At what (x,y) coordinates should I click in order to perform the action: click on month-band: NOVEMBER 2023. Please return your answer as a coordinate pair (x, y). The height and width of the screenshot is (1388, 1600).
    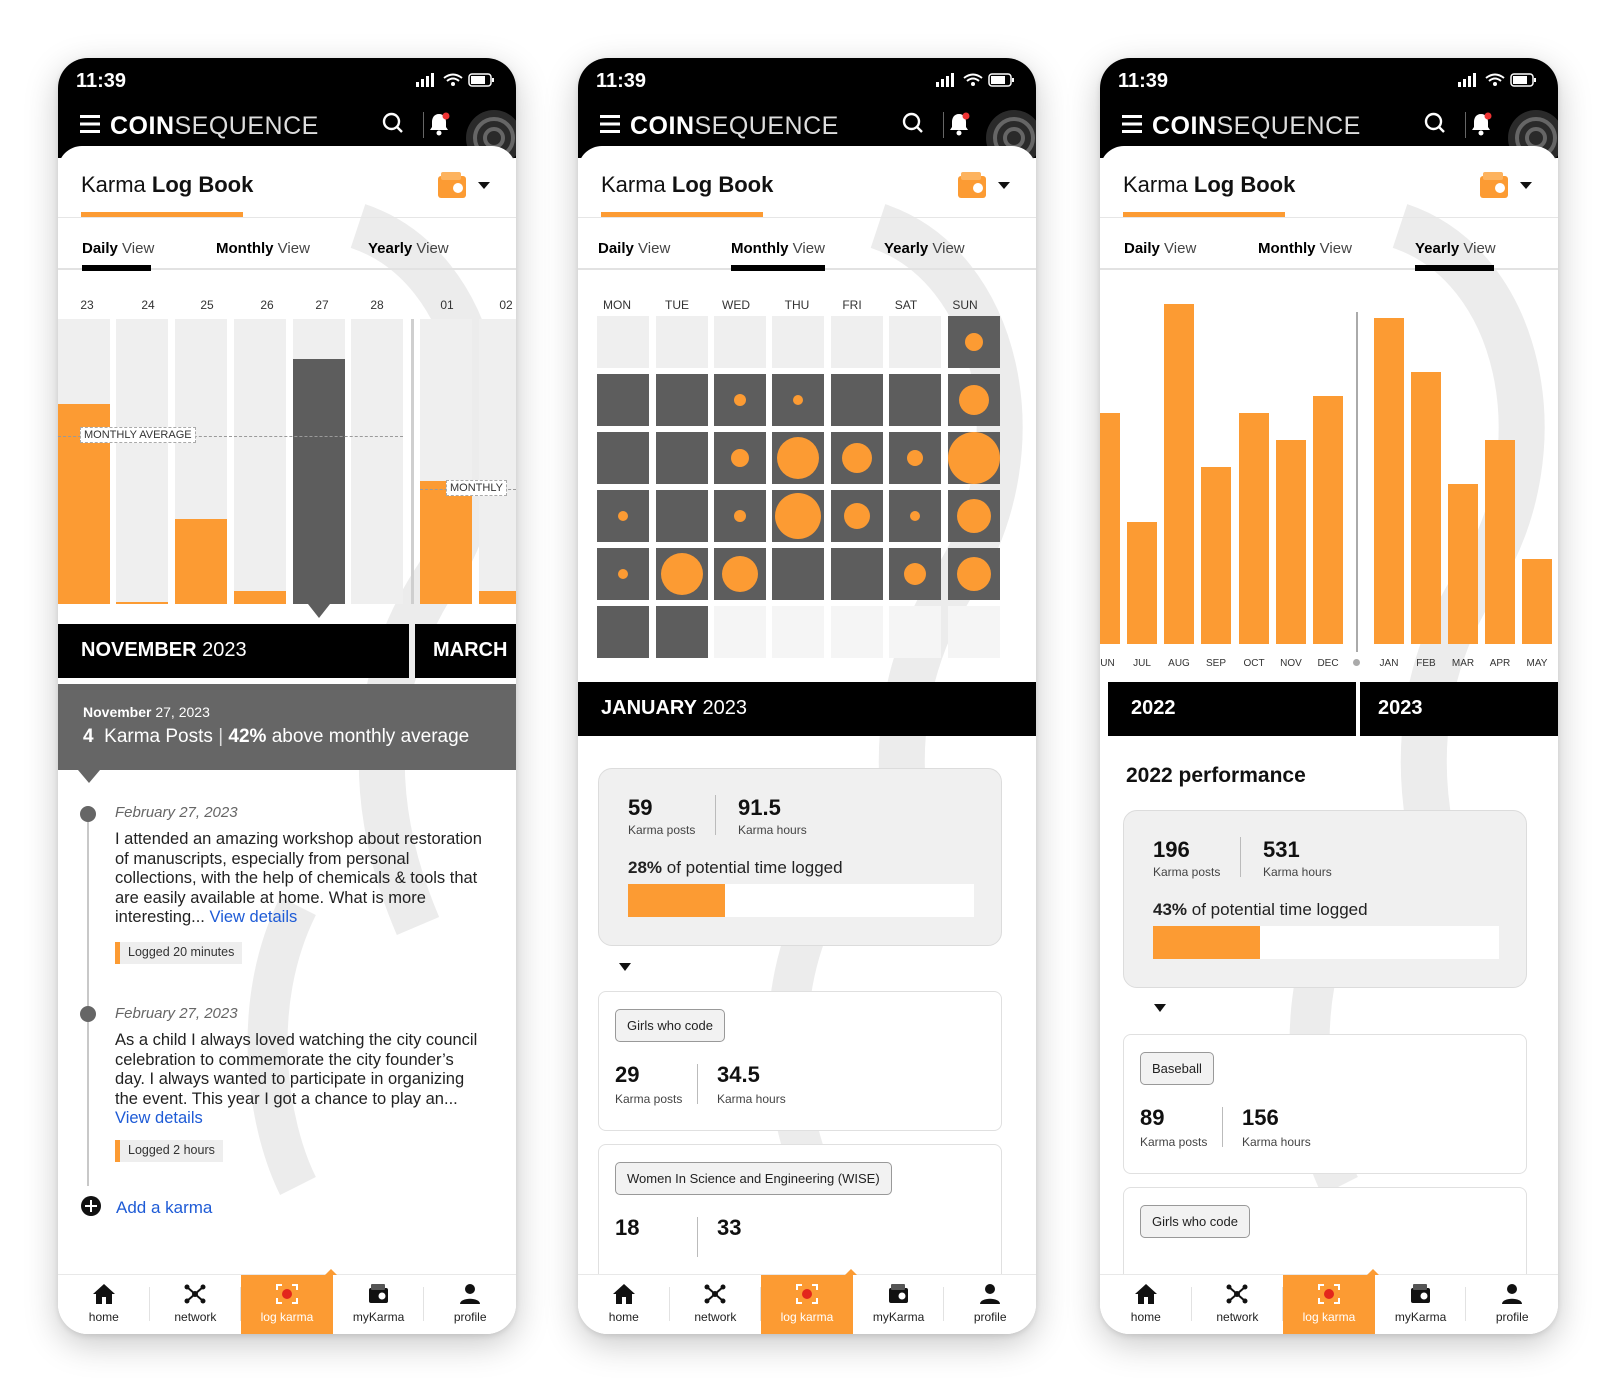
    Looking at the image, I should click on (233, 651).